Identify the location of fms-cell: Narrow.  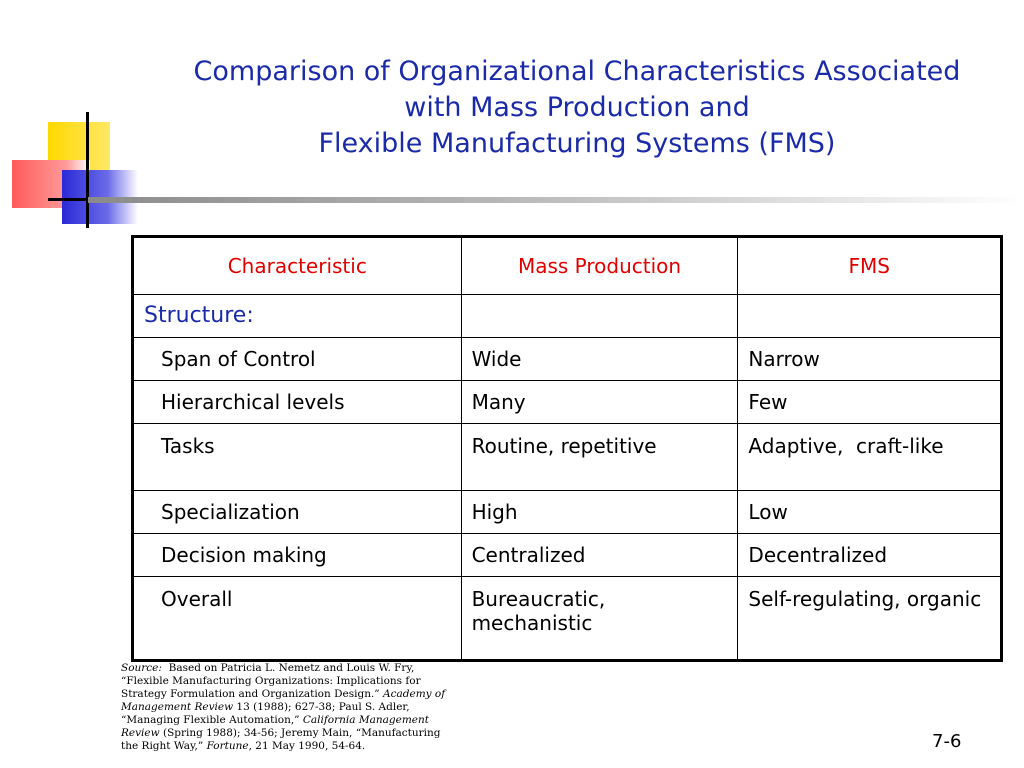
(869, 359).